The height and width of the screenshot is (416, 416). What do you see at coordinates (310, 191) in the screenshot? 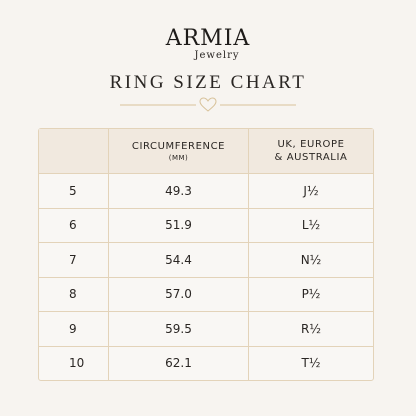
I see `uk-size-cell: J½` at bounding box center [310, 191].